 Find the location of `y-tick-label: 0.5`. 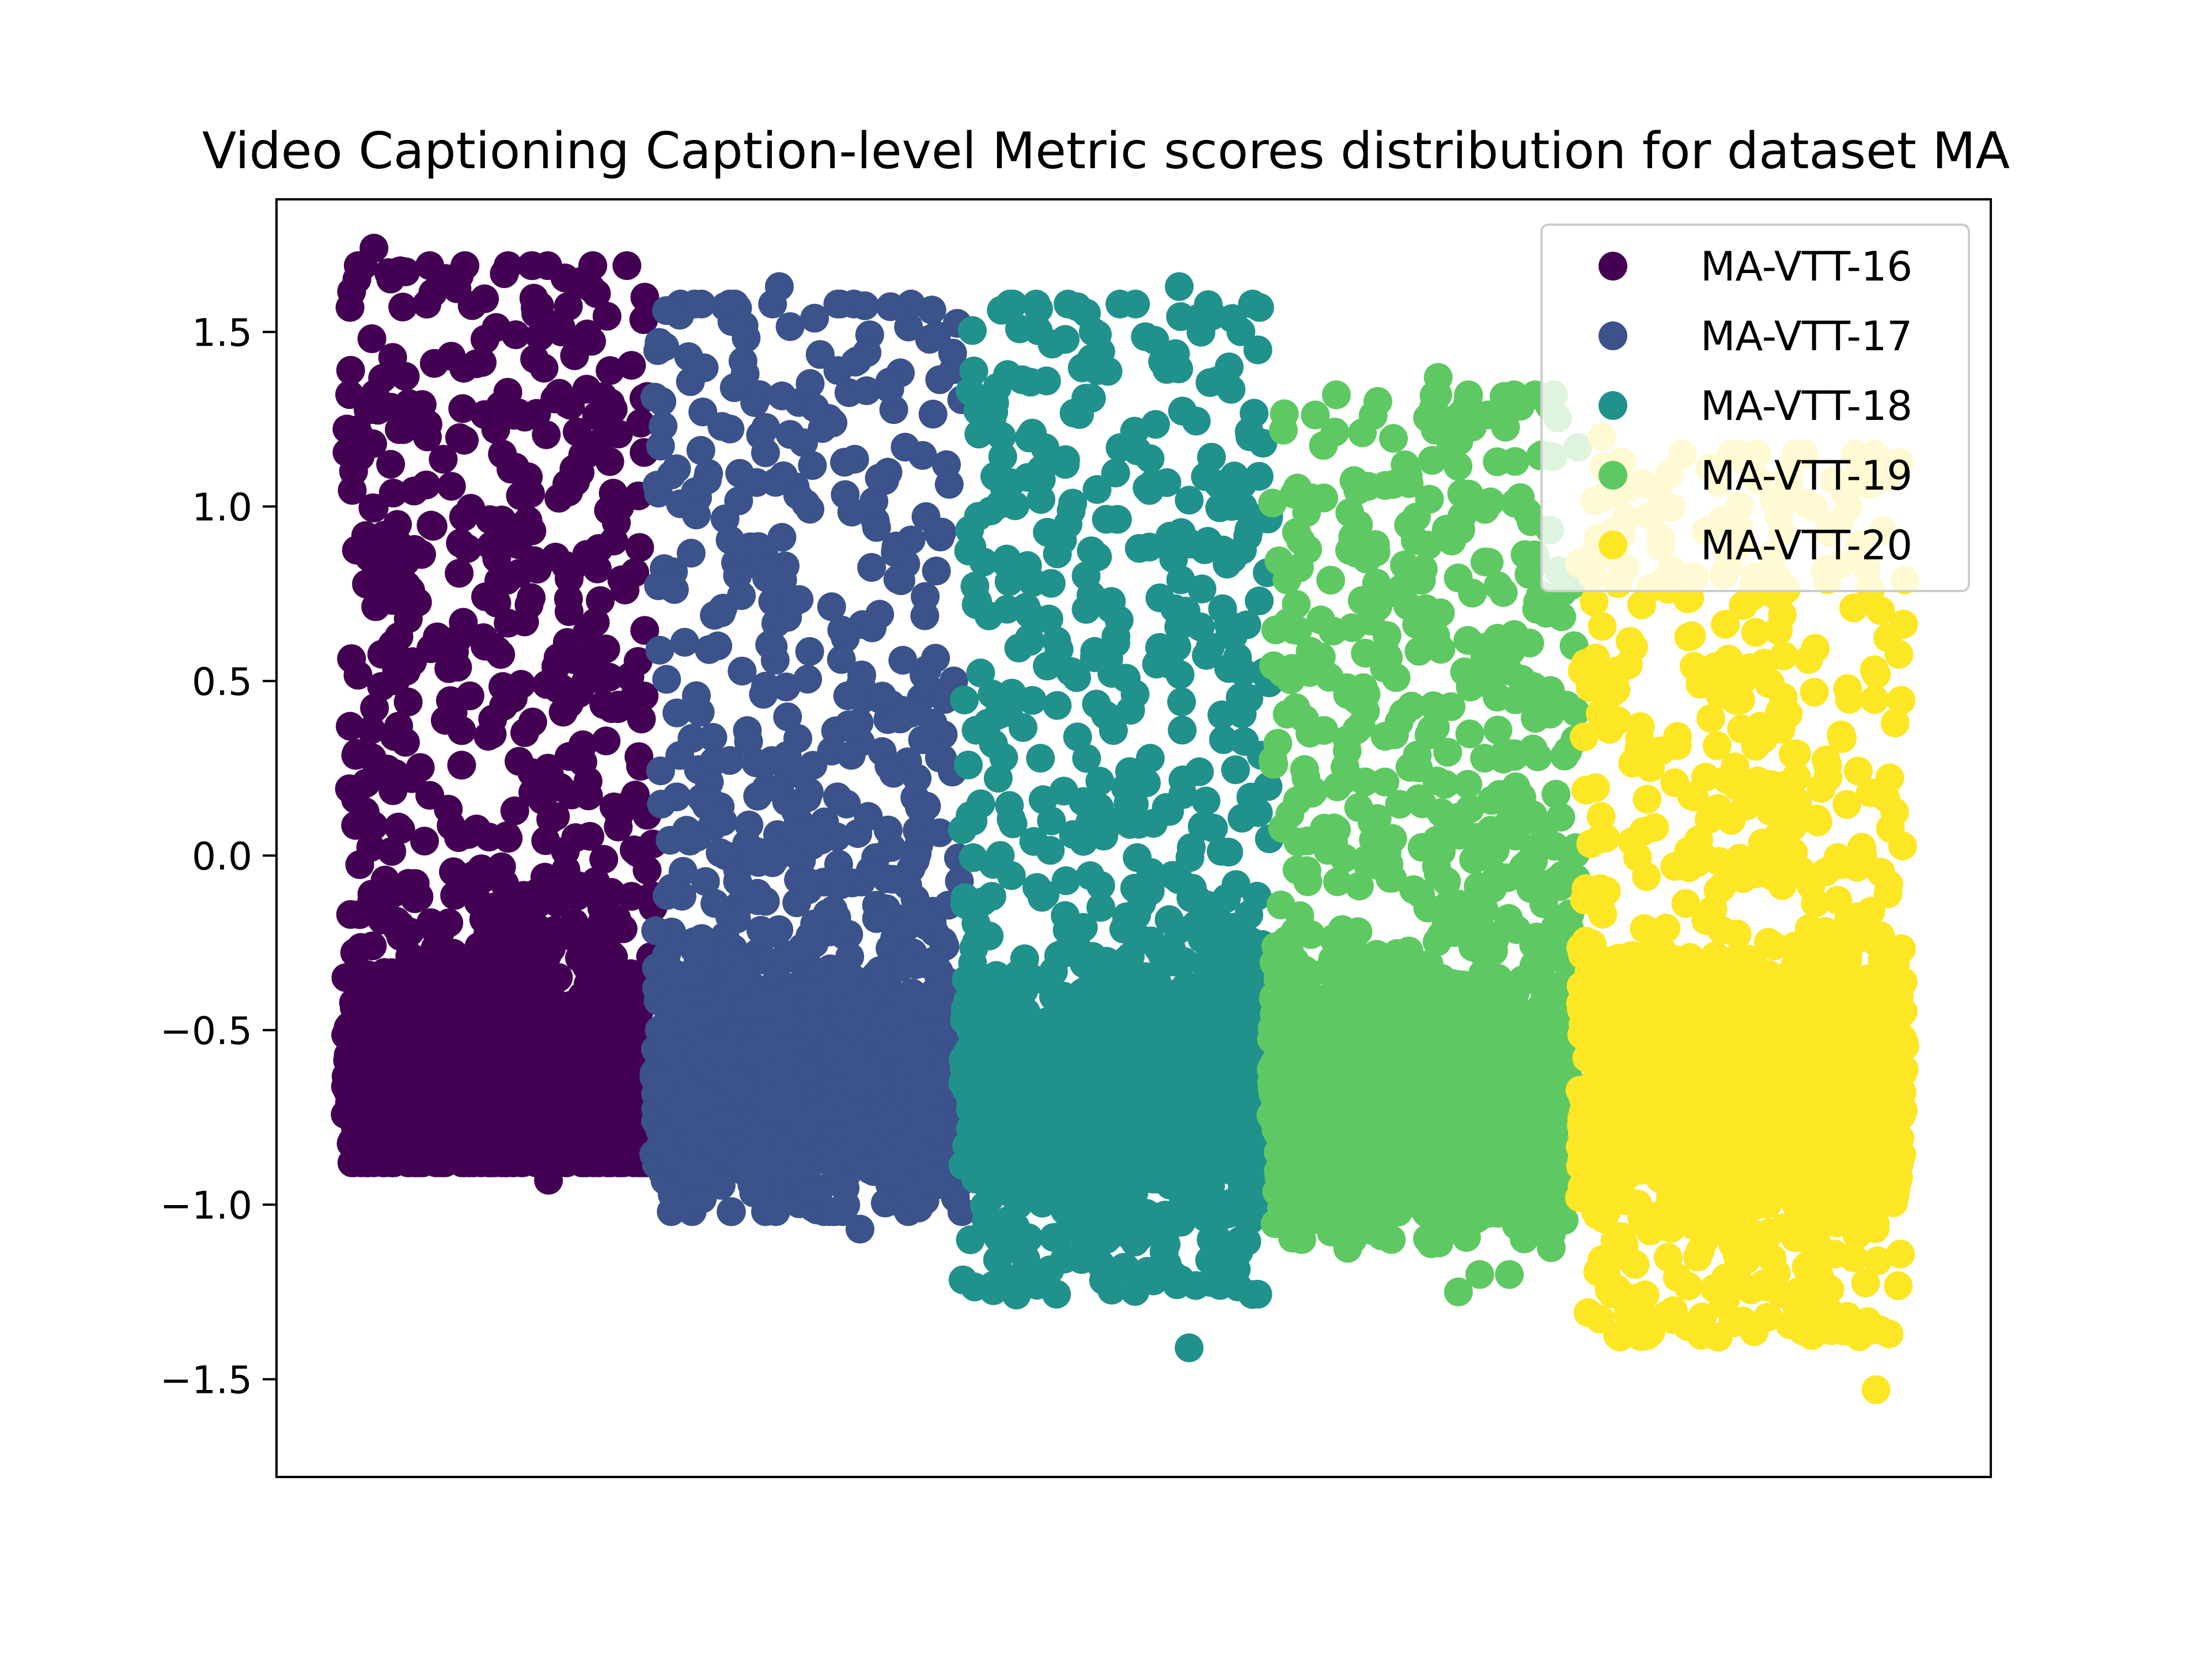

y-tick-label: 0.5 is located at coordinates (222, 682).